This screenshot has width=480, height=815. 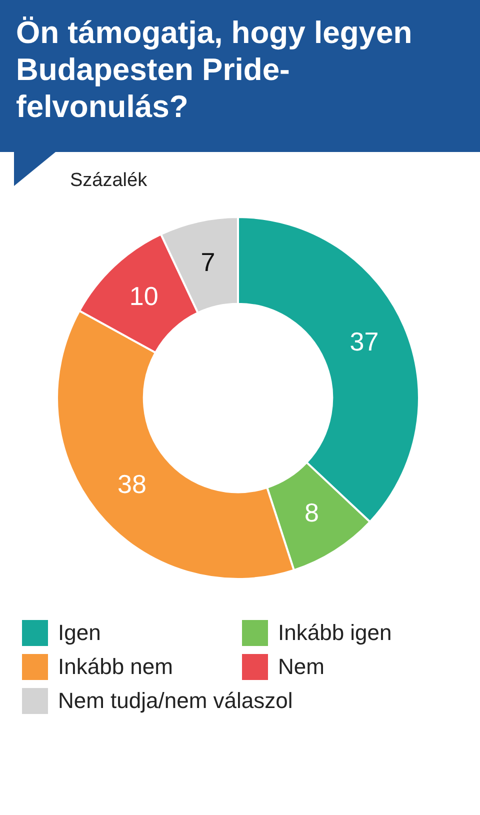 What do you see at coordinates (335, 633) in the screenshot?
I see `legend-label: Inkább igen` at bounding box center [335, 633].